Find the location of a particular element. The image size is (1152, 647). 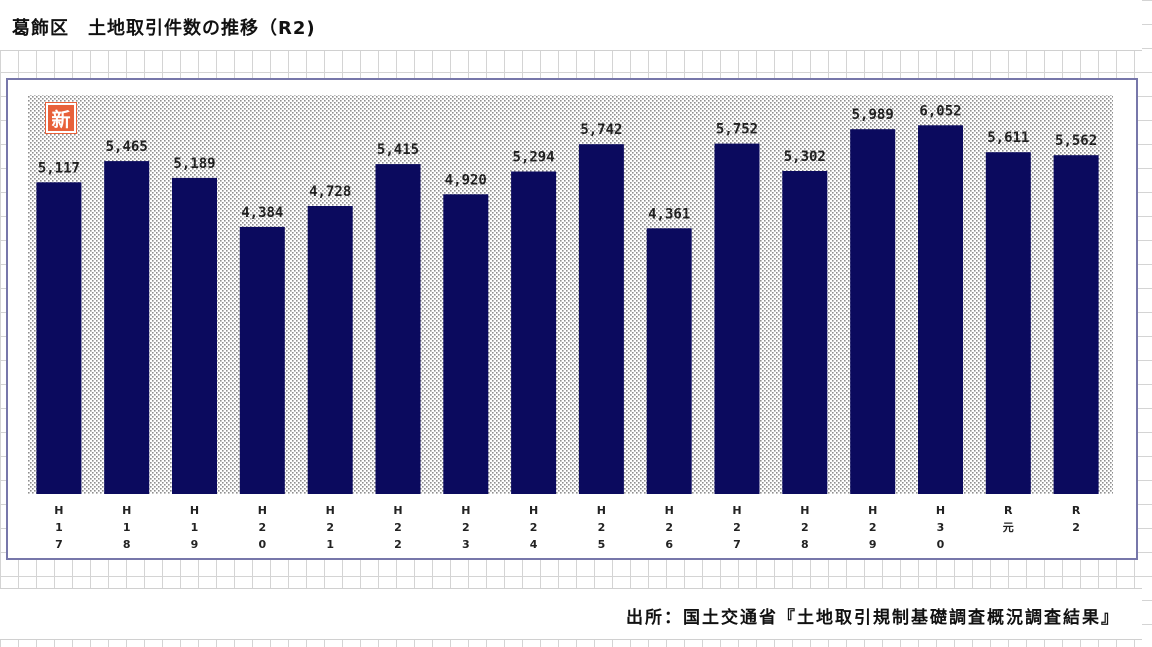

bar-R元 is located at coordinates (1008, 323).